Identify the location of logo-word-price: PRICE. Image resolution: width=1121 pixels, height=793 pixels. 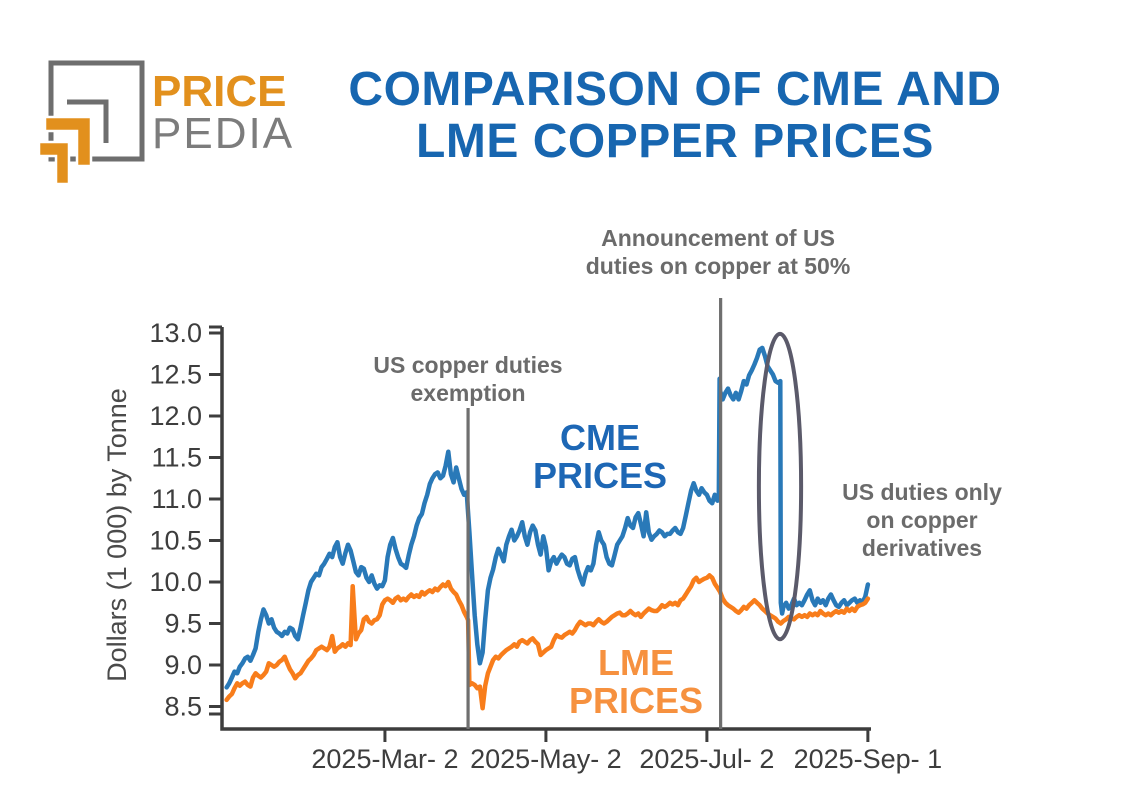
(219, 91).